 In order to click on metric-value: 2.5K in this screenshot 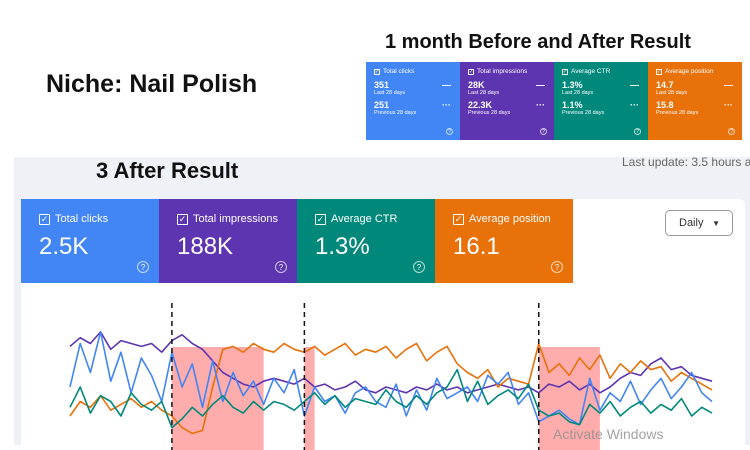, I will do `click(64, 246)`.